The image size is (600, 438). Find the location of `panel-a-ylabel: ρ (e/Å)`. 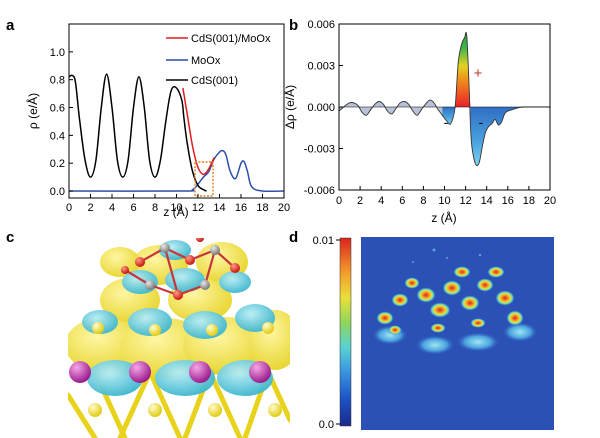

panel-a-ylabel: ρ (e/Å) is located at coordinates (32, 111).